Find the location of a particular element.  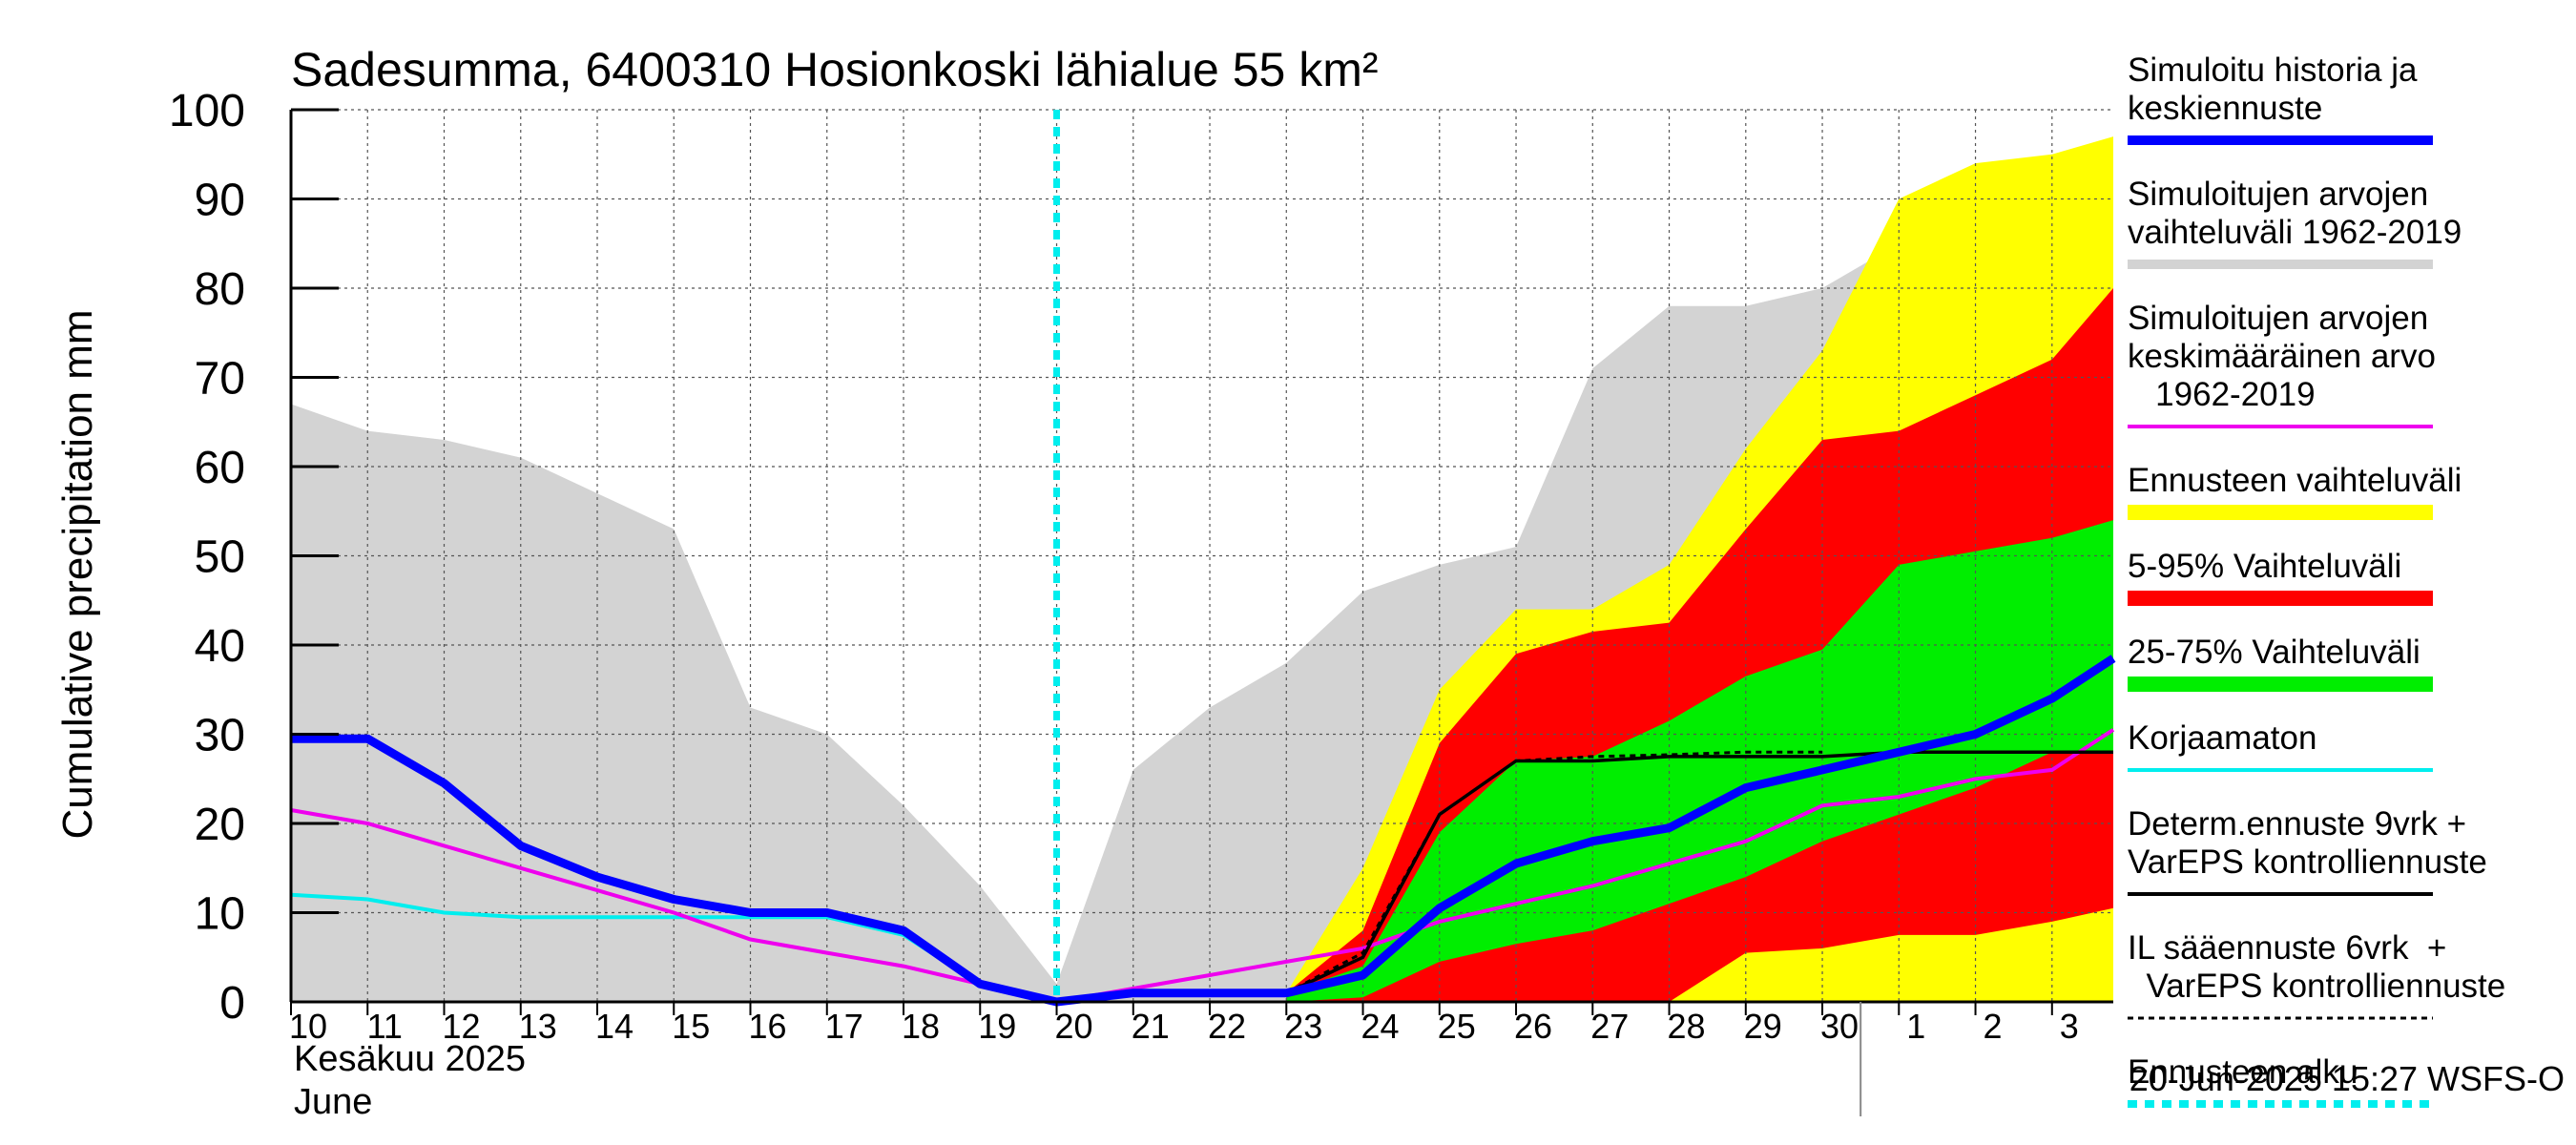

x-tick-label: 15 is located at coordinates (691, 1026).